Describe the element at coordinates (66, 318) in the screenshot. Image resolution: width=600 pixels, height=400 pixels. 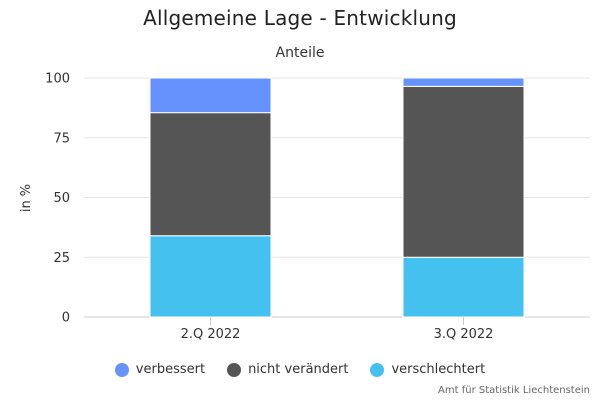
I see `y-tick-label: 0` at that location.